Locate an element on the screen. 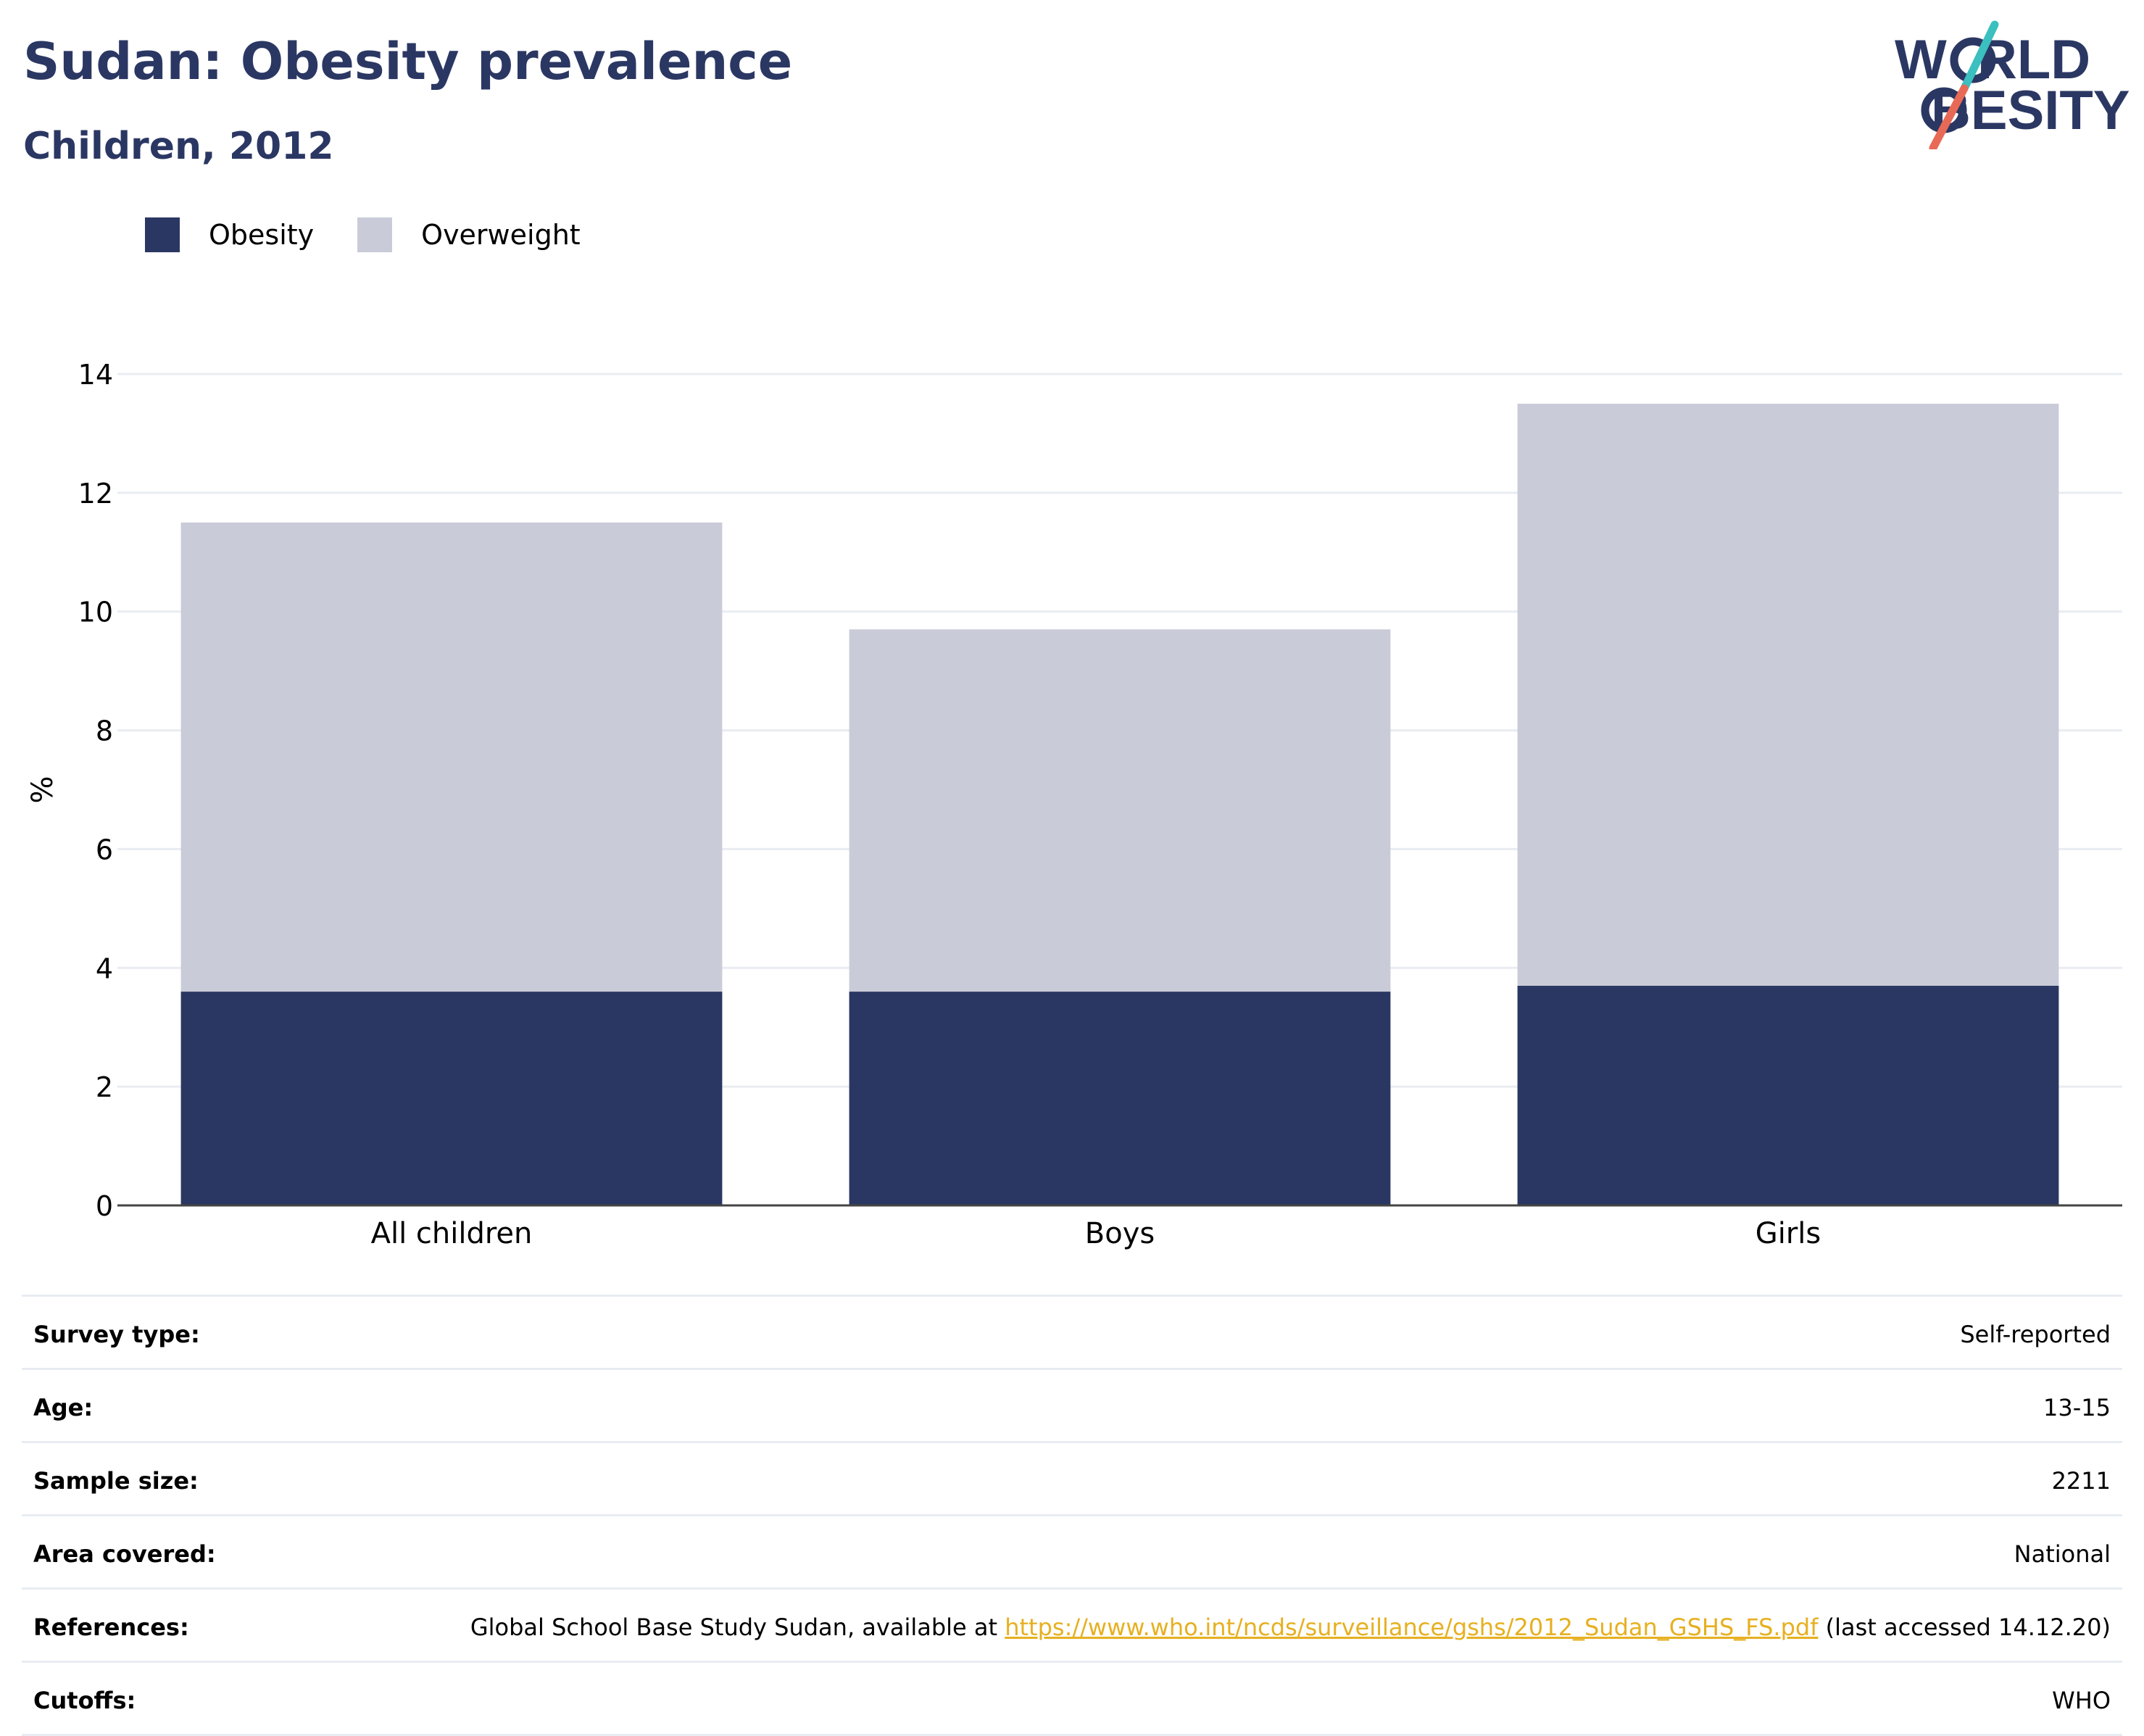 This screenshot has width=2144, height=1736. legend-item-obesity: Obesity is located at coordinates (229, 235).